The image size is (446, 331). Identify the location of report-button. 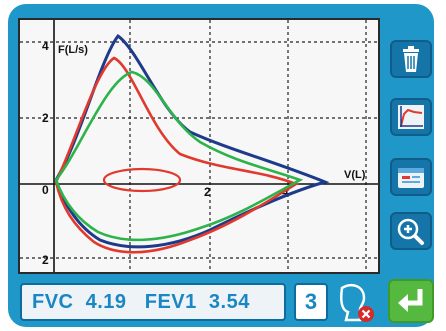
(411, 177).